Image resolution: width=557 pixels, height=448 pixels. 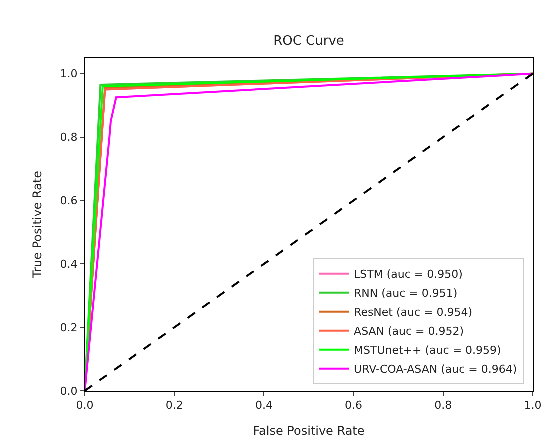 What do you see at coordinates (436, 369) in the screenshot?
I see `legend-label: URV-COA-ASAN (auc = 0.964)` at bounding box center [436, 369].